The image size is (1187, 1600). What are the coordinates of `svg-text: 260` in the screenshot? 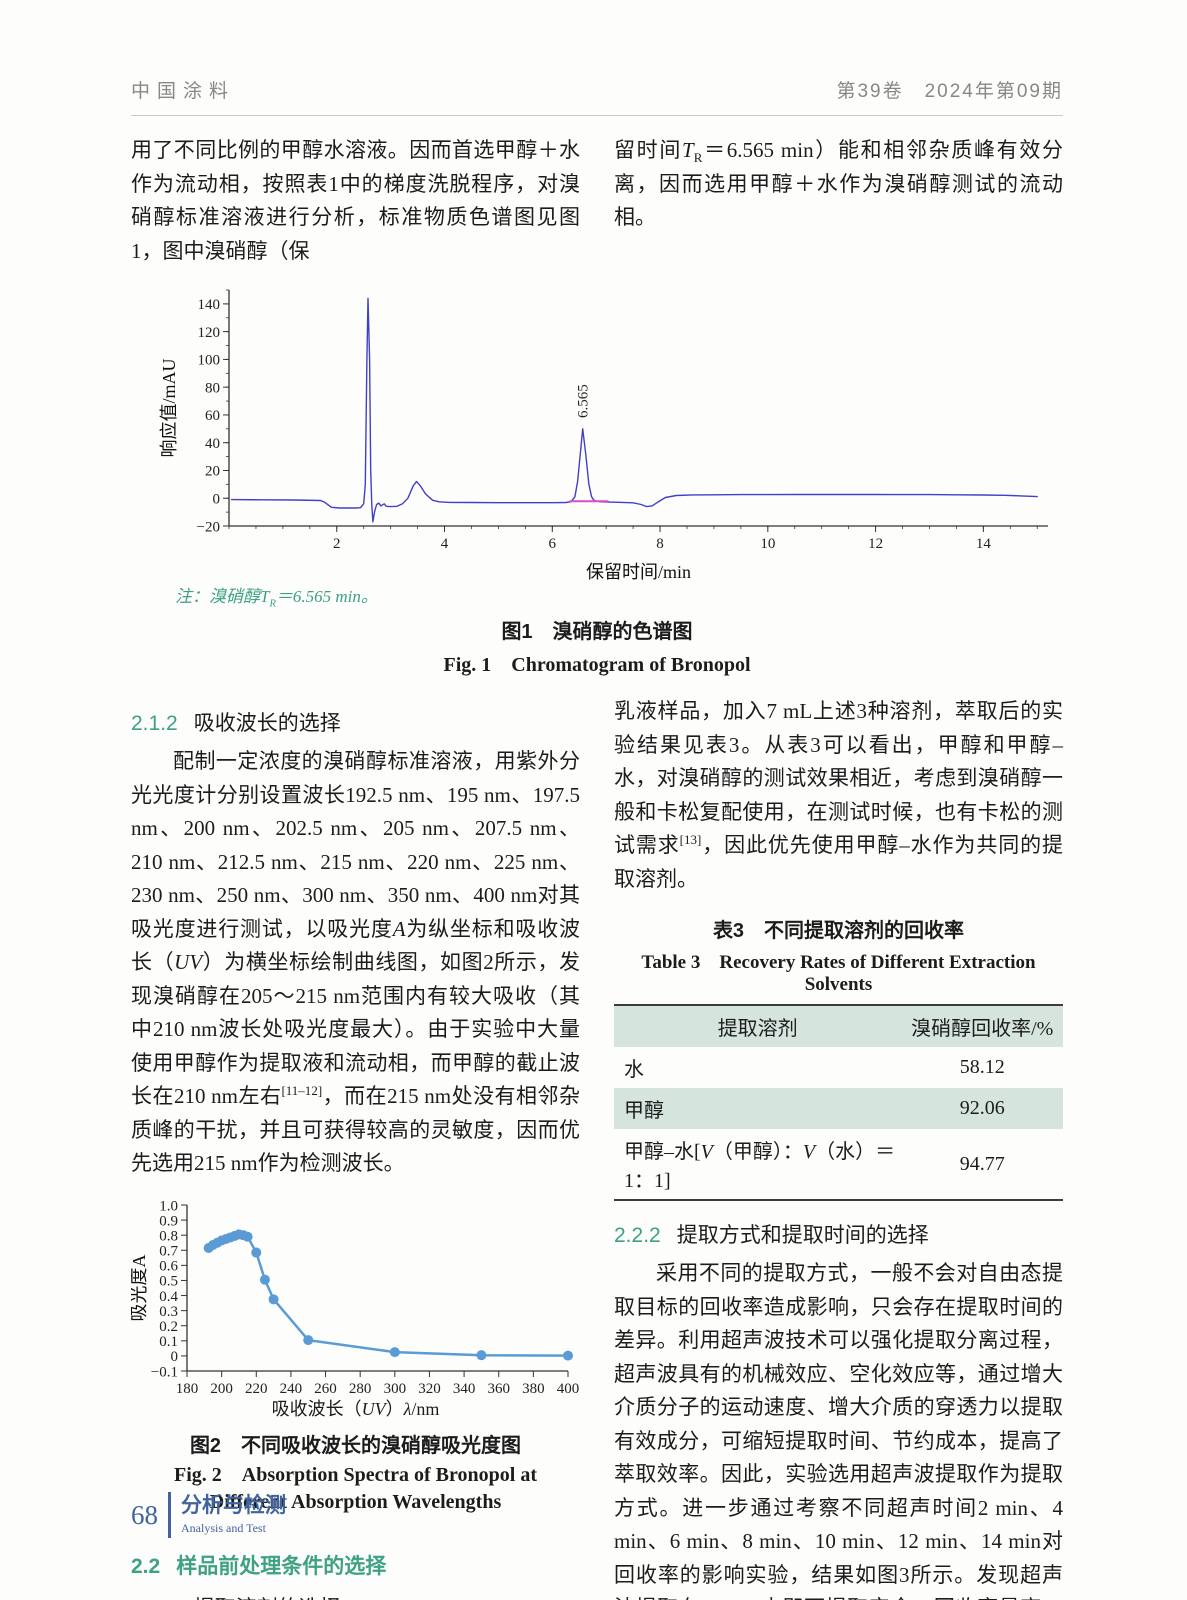 It's located at (325, 1389).